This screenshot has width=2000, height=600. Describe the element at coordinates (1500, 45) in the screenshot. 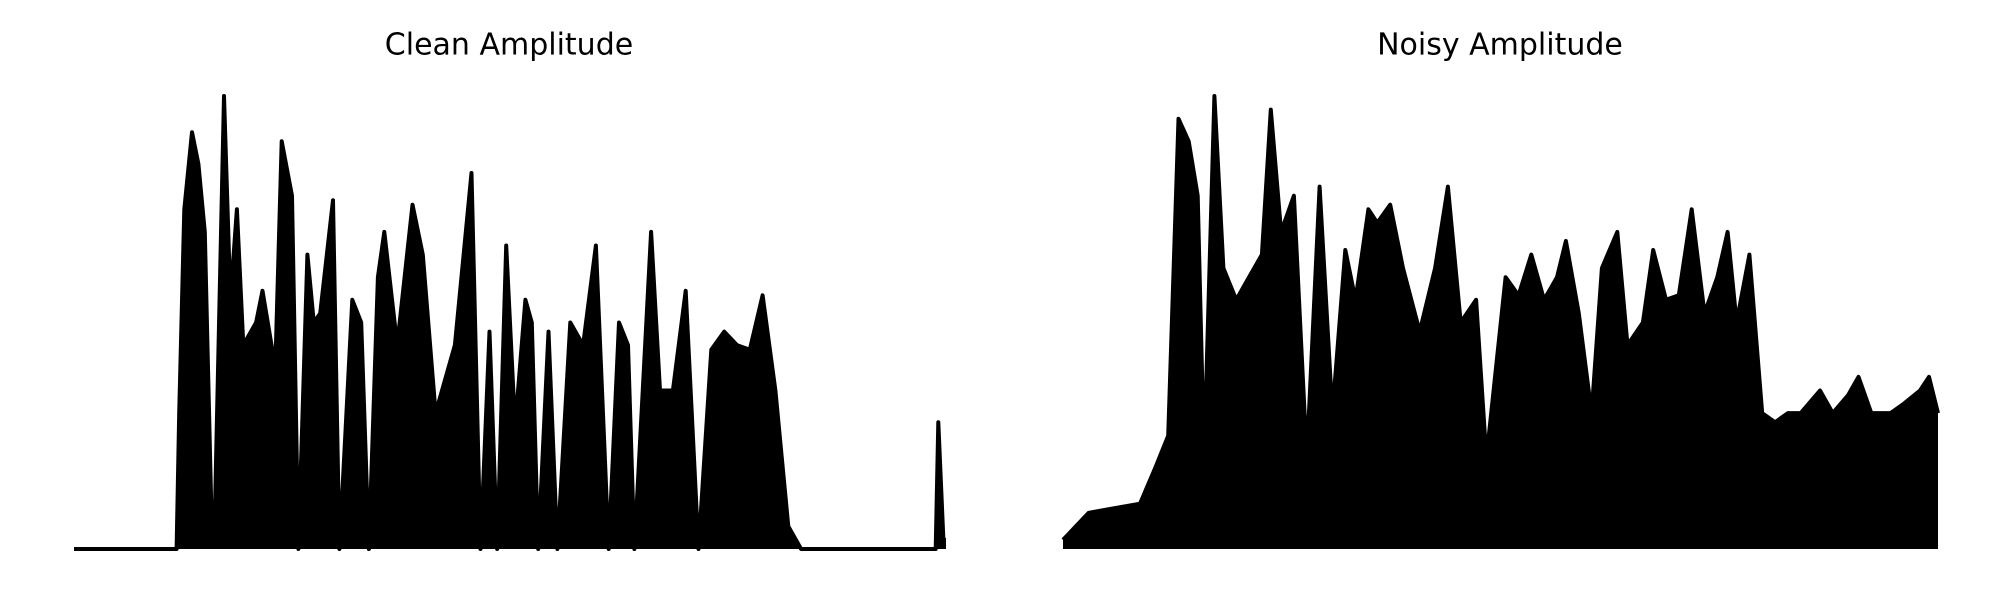

I see `chart-title: Noisy Amplitude` at that location.